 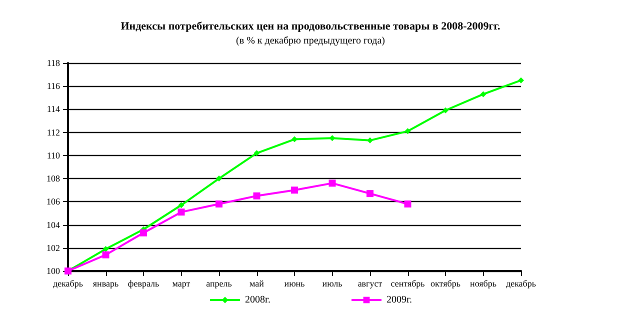 What do you see at coordinates (53, 155) in the screenshot?
I see `y-tick-label: 110` at bounding box center [53, 155].